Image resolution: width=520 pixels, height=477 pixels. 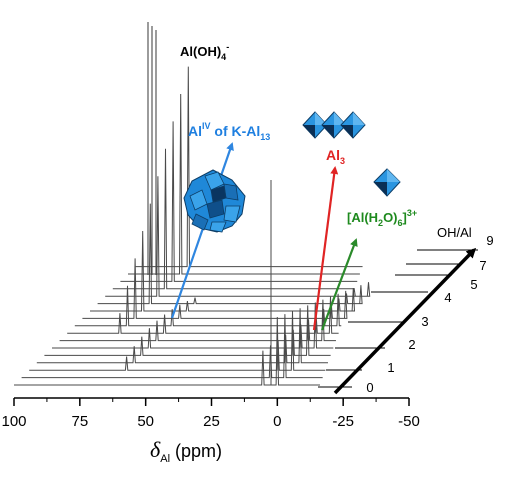 I want to click on alh2o6-arrow, so click(x=339, y=284).